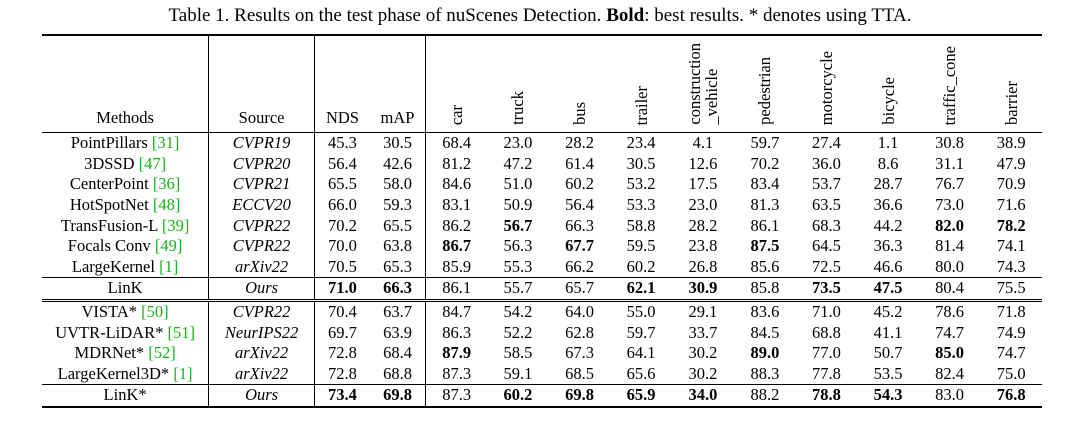  I want to click on map-value: 63.8, so click(397, 246).